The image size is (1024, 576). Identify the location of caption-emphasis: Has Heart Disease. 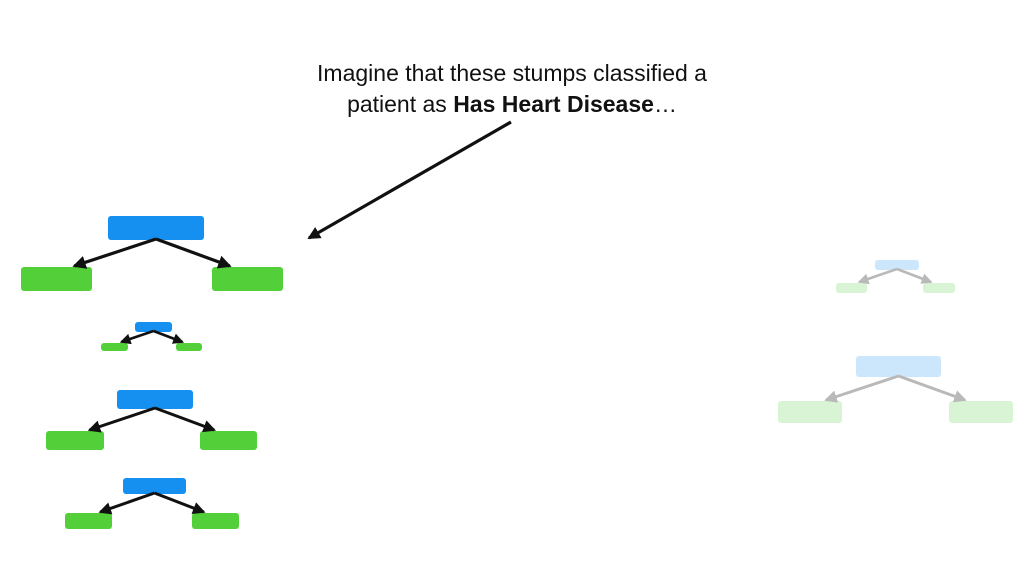
(553, 104).